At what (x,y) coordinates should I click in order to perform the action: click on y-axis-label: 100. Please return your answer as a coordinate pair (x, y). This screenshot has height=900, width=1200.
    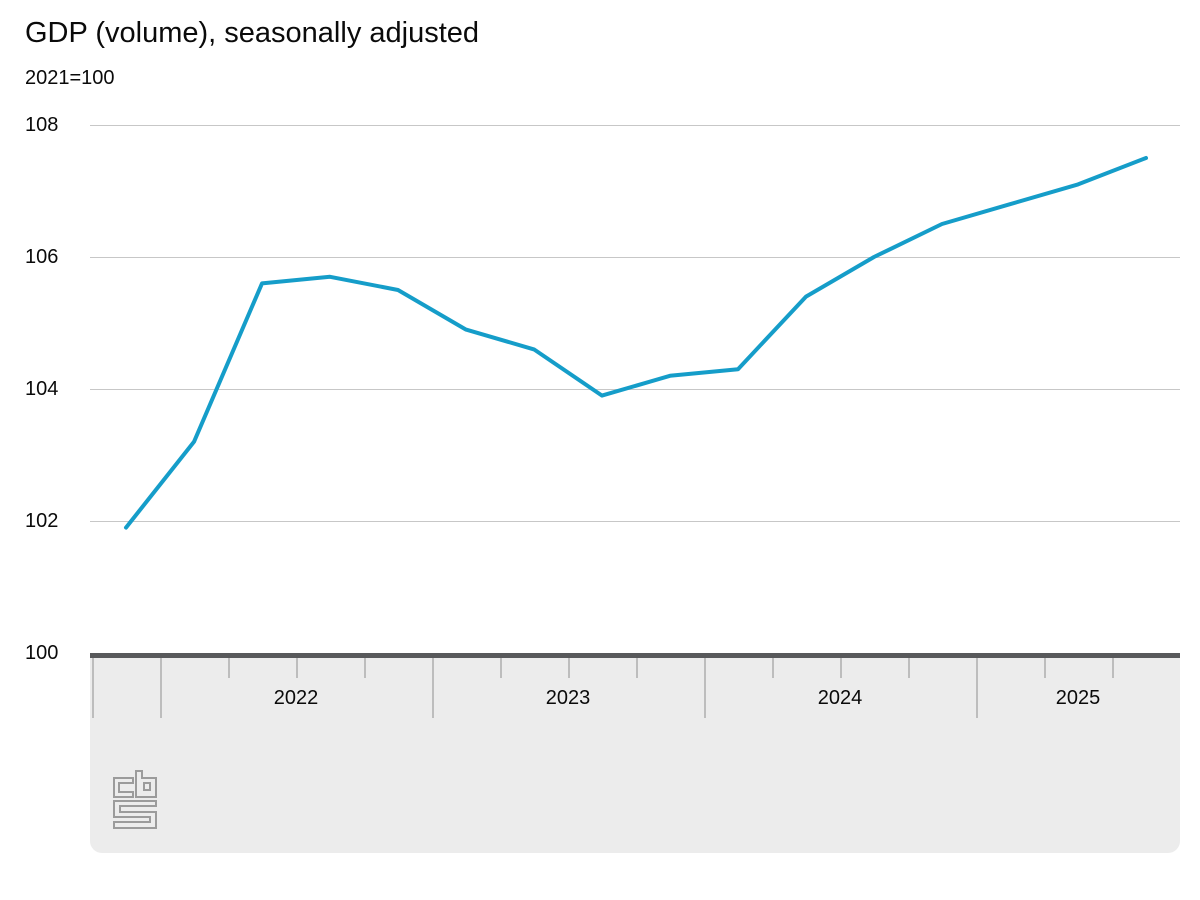
    Looking at the image, I should click on (42, 653).